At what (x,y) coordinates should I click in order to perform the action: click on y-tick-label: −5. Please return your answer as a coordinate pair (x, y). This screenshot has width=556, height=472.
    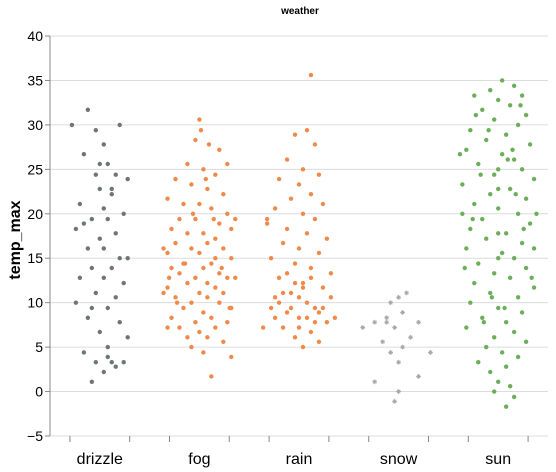
    Looking at the image, I should click on (35, 436).